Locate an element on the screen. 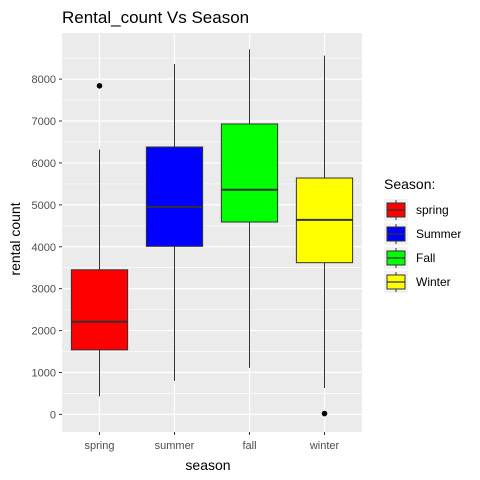 The width and height of the screenshot is (480, 480). y-axis: 0 1000 2000 3000 4000 5000 6000 7000 8000 is located at coordinates (47, 247).